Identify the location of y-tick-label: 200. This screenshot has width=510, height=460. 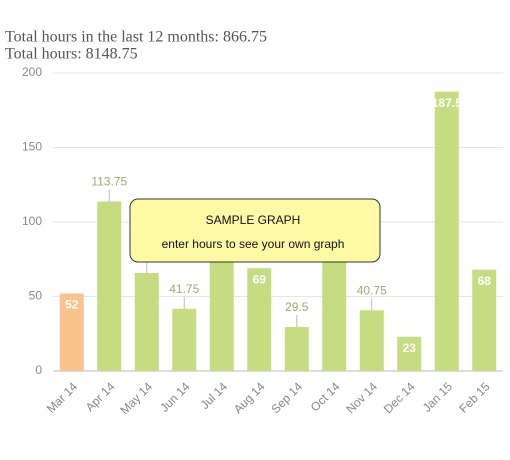
(32, 72).